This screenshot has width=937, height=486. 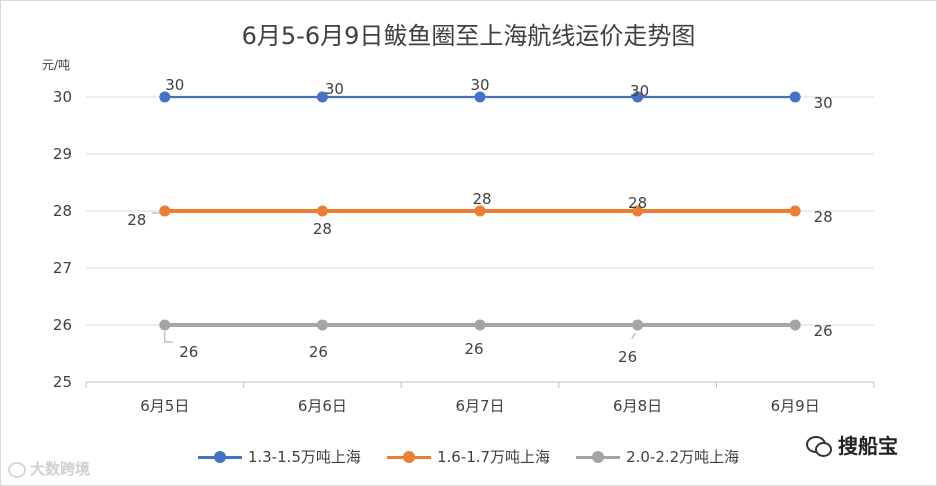 What do you see at coordinates (62, 382) in the screenshot?
I see `y-tick-label-25: 25` at bounding box center [62, 382].